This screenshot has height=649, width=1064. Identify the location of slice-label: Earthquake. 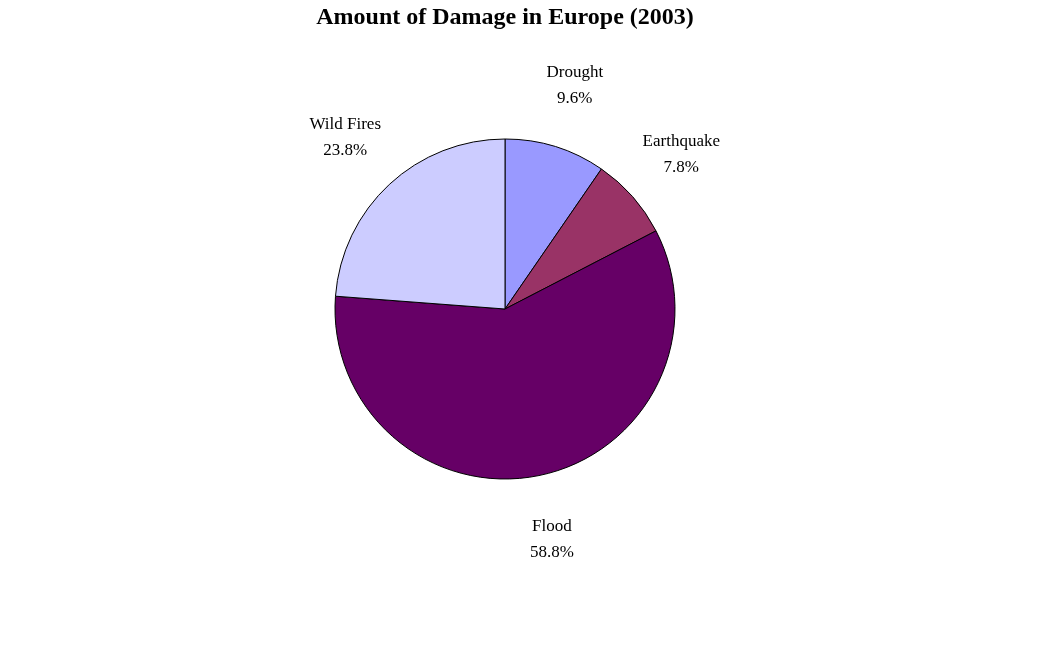
(681, 140).